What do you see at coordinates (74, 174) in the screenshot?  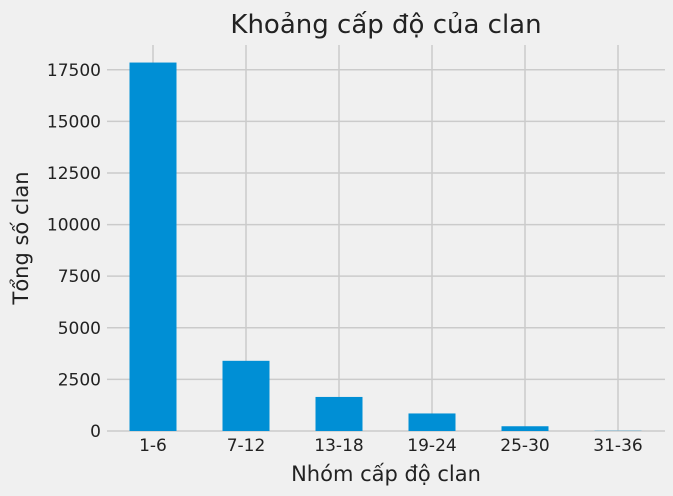 I see `y-tick-label: 12500` at bounding box center [74, 174].